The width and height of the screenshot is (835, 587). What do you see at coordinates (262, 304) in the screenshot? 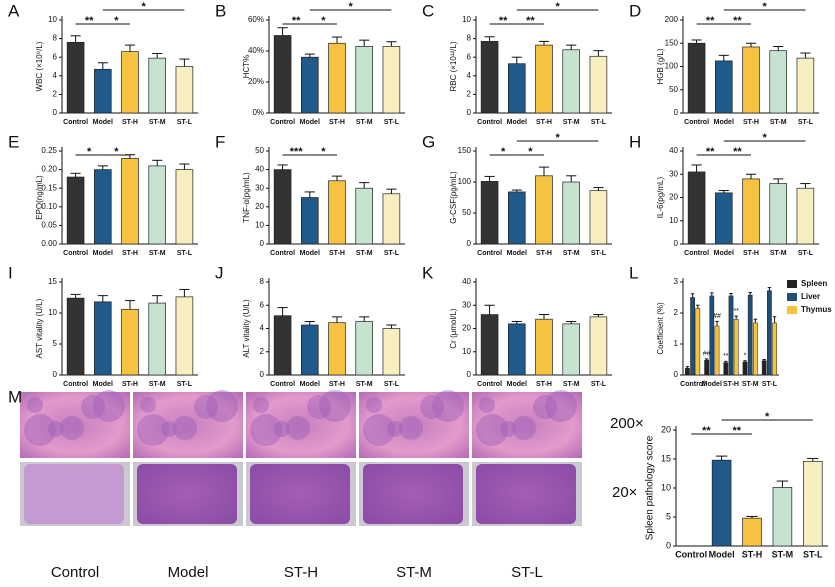
I see `y-tick-label: 6` at bounding box center [262, 304].